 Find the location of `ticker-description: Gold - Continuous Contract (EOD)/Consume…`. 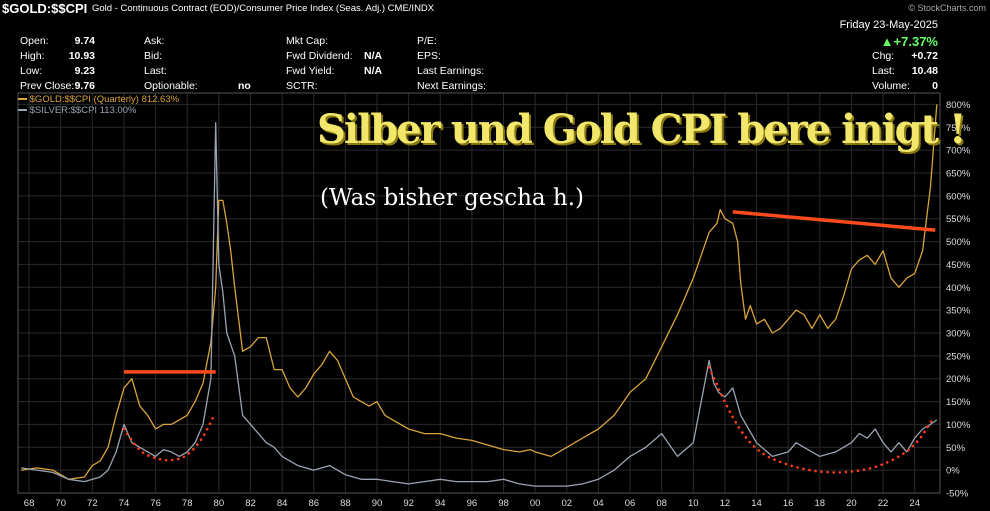

ticker-description: Gold - Continuous Contract (EOD)/Consume… is located at coordinates (263, 8).